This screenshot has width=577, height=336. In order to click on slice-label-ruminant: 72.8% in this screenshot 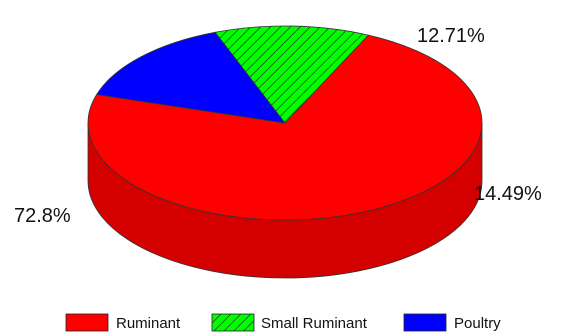, I will do `click(42, 216)`.